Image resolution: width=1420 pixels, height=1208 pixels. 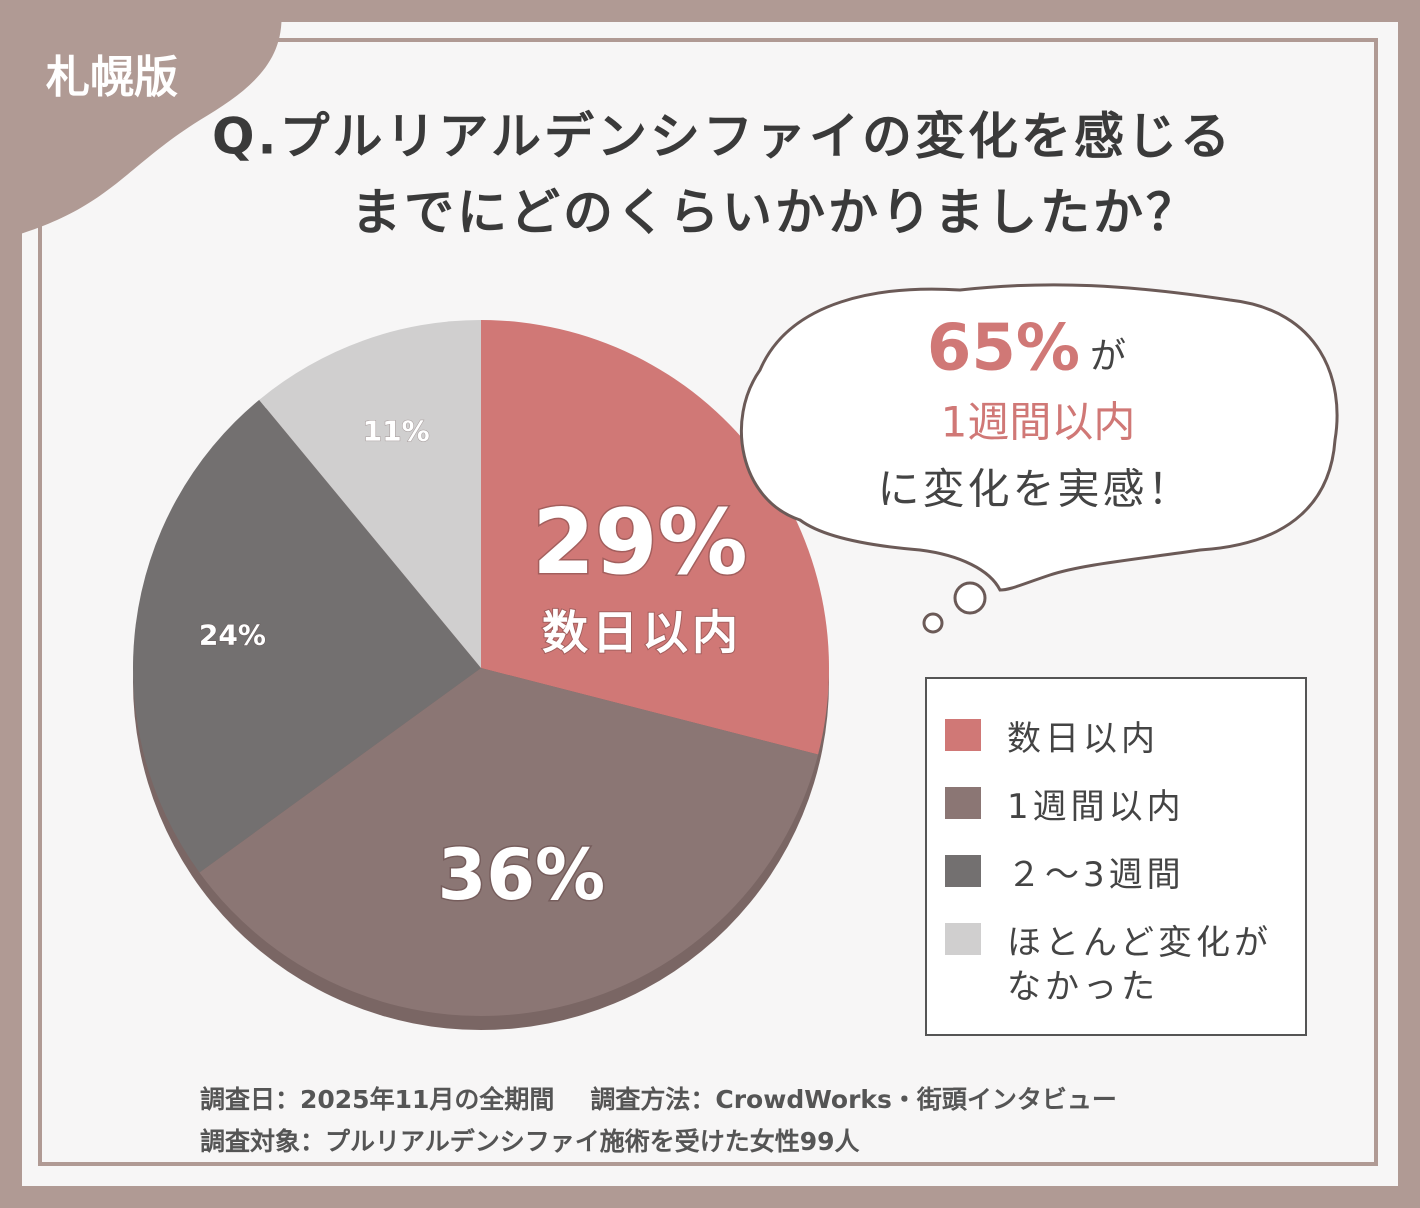 What do you see at coordinates (1038, 422) in the screenshot?
I see `annotation-text: 1週間以内` at bounding box center [1038, 422].